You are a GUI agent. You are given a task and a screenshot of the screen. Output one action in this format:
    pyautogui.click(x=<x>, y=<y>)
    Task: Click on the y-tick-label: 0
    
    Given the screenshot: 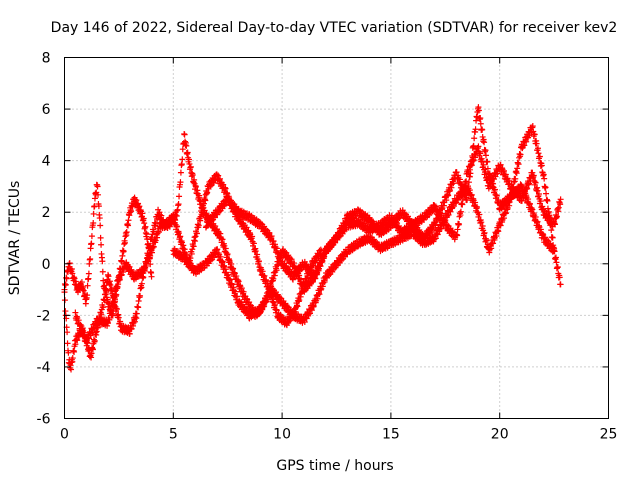 What is the action you would take?
    pyautogui.click(x=46, y=265)
    